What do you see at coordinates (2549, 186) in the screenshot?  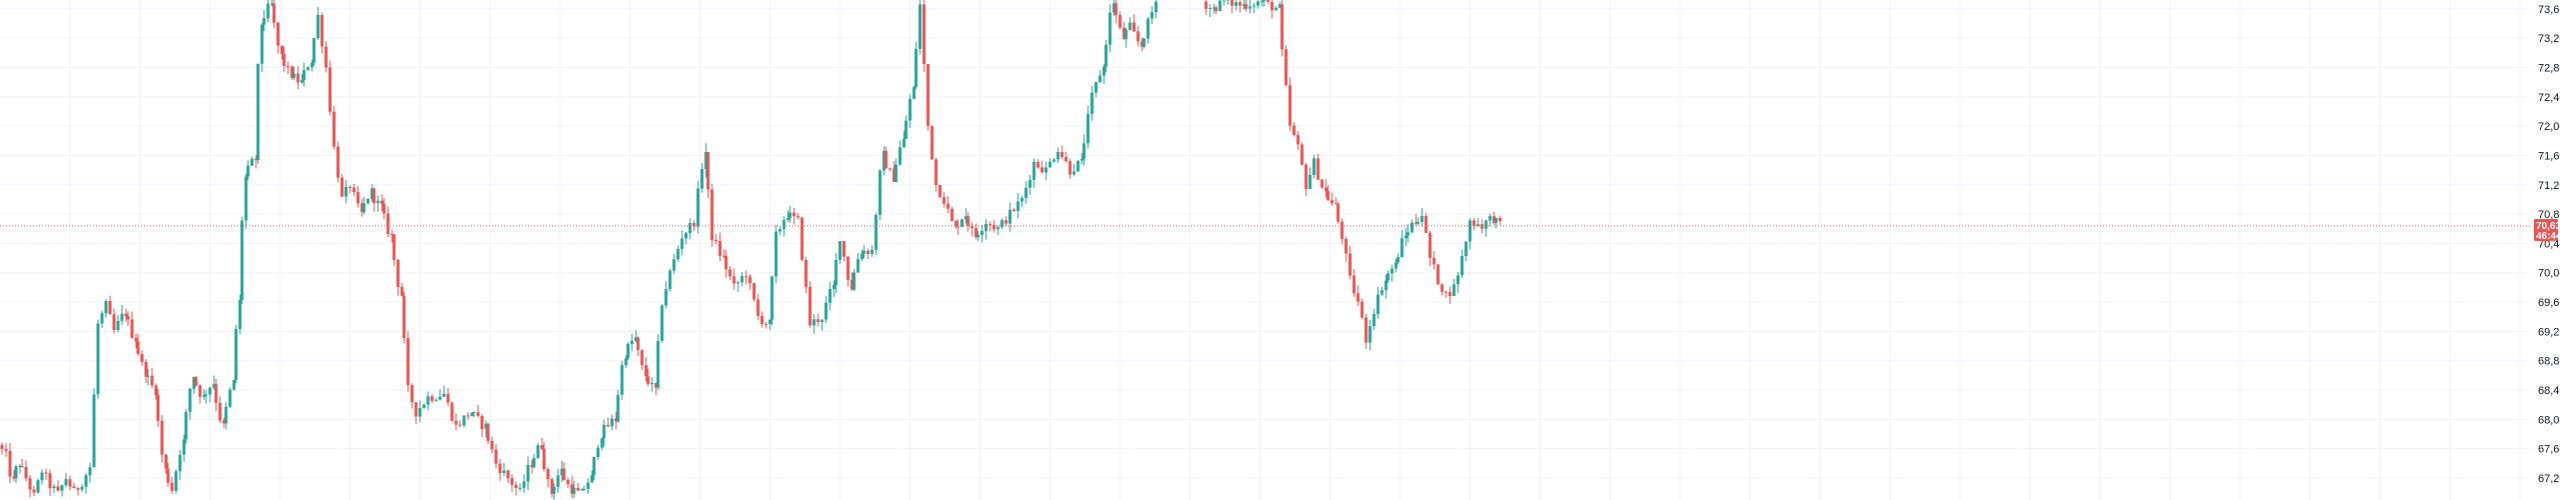 I see `y-tick-label: 71,200` at bounding box center [2549, 186].